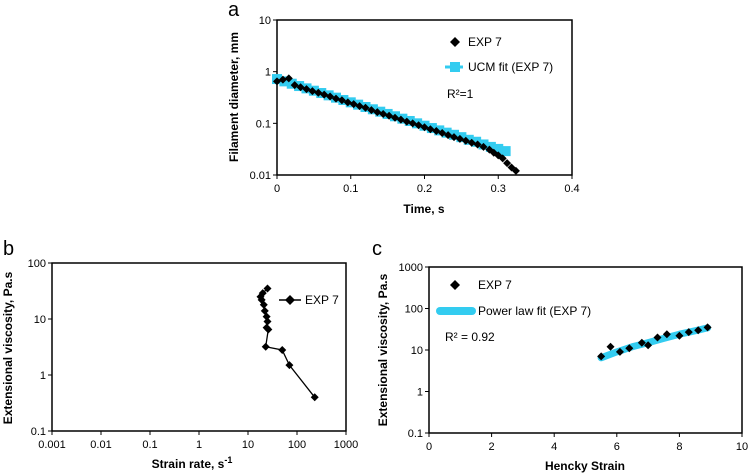  Describe the element at coordinates (199, 347) in the screenshot. I see `panel-b-plot-frame` at that location.